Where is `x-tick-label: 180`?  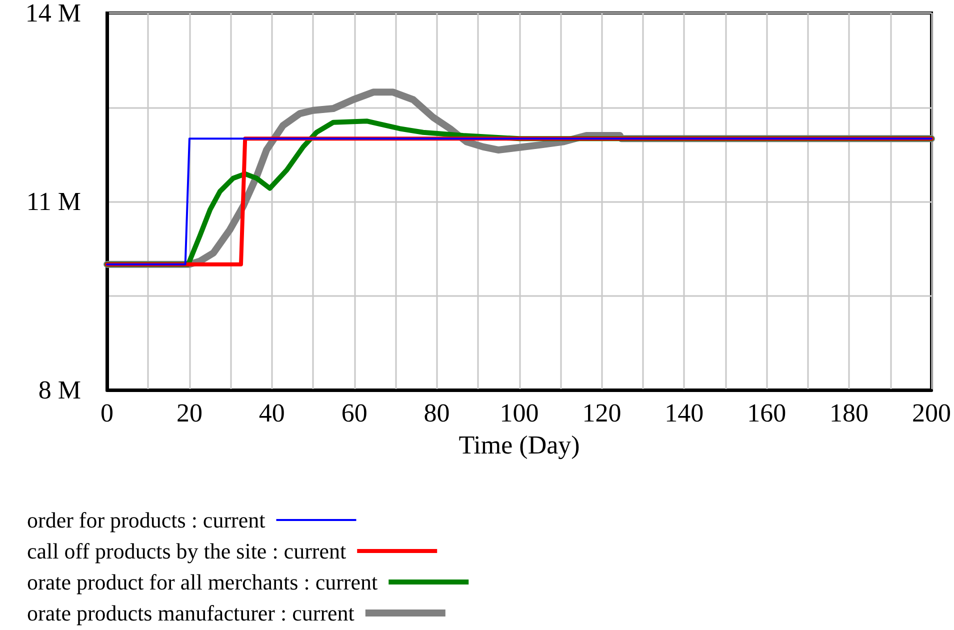
x-tick-label: 180 is located at coordinates (849, 413).